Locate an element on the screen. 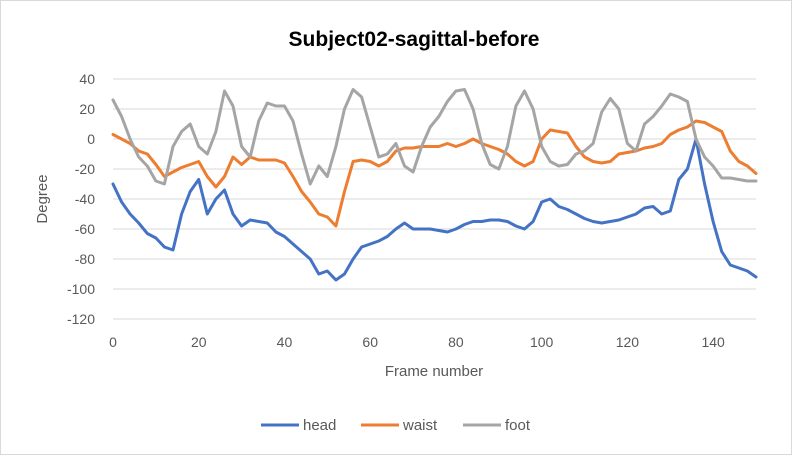  x-tick-label: 60 is located at coordinates (370, 342).